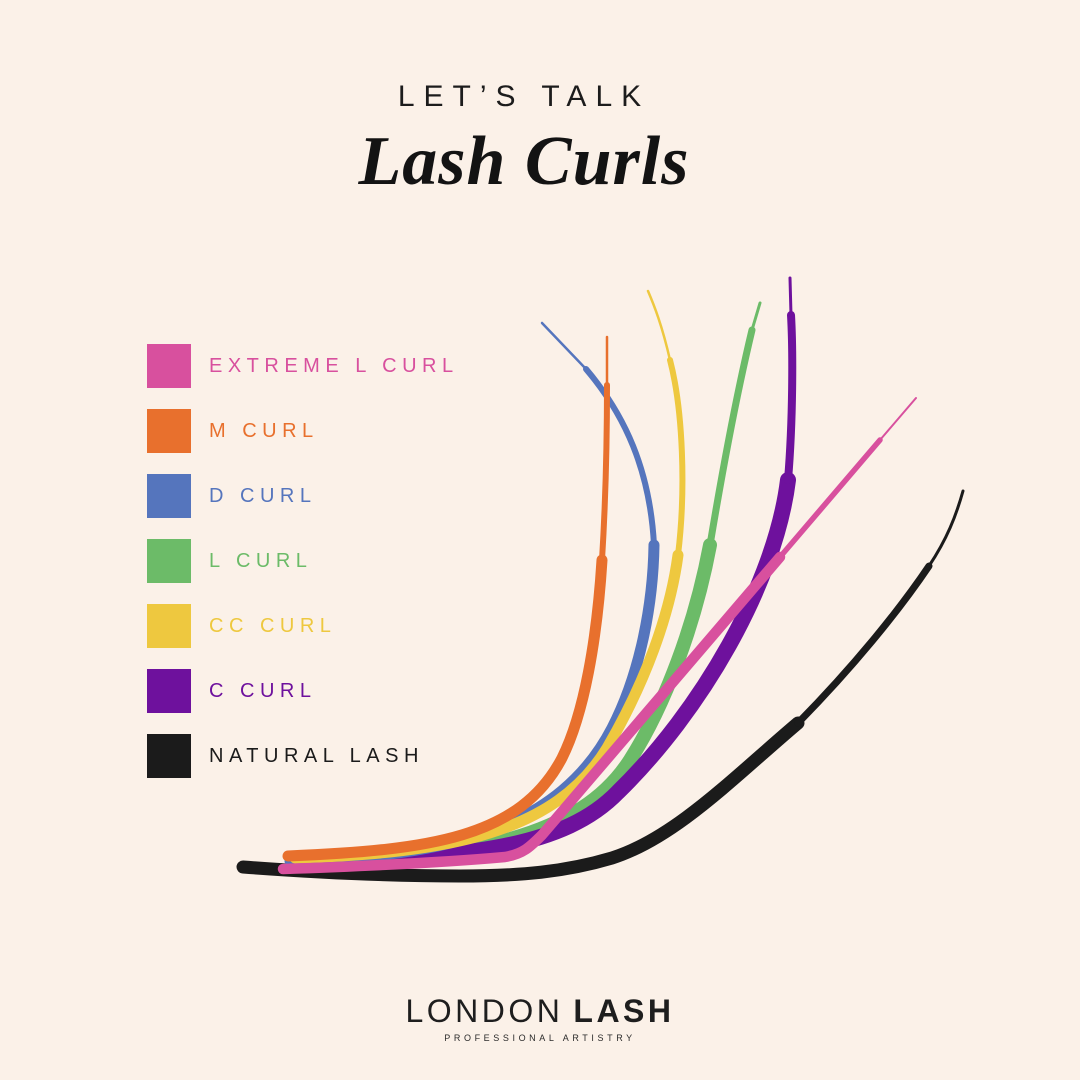 The width and height of the screenshot is (1080, 1080). What do you see at coordinates (524, 161) in the screenshot?
I see `page-title: Lash Curls` at bounding box center [524, 161].